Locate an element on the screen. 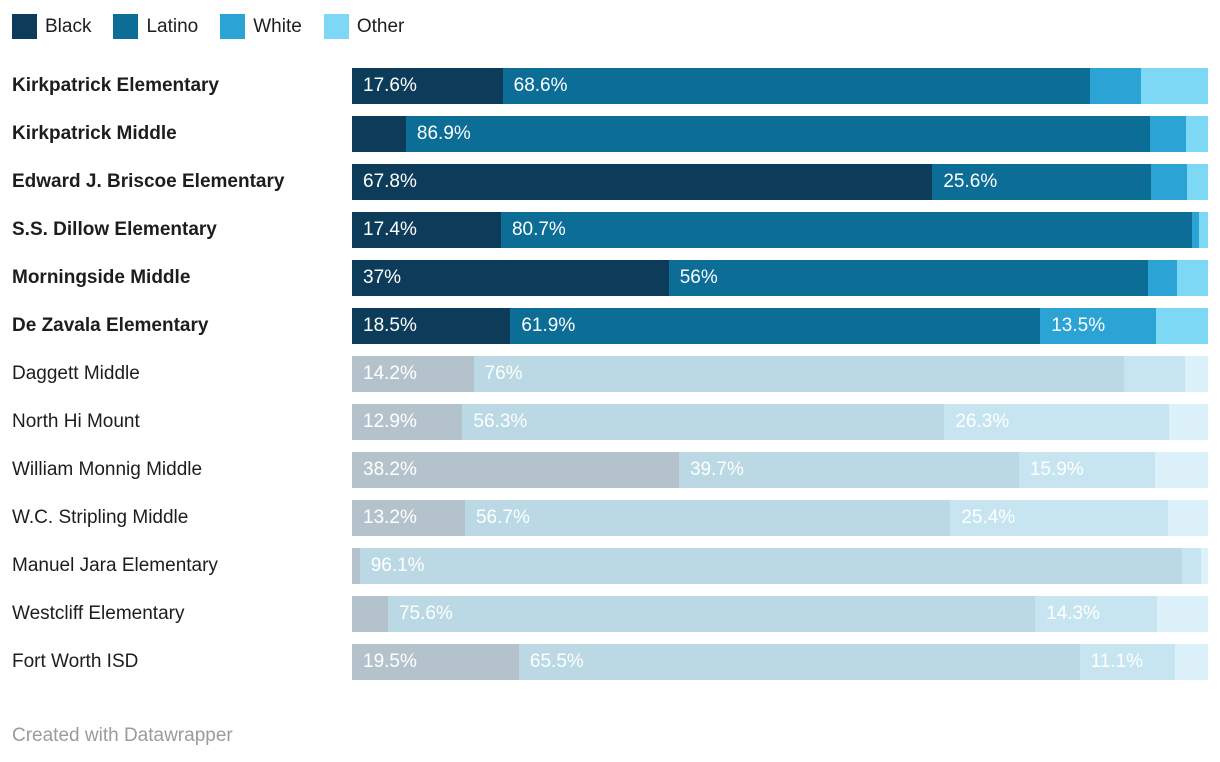 The height and width of the screenshot is (762, 1220). row-label: Kirkpatrick Middle is located at coordinates (94, 133).